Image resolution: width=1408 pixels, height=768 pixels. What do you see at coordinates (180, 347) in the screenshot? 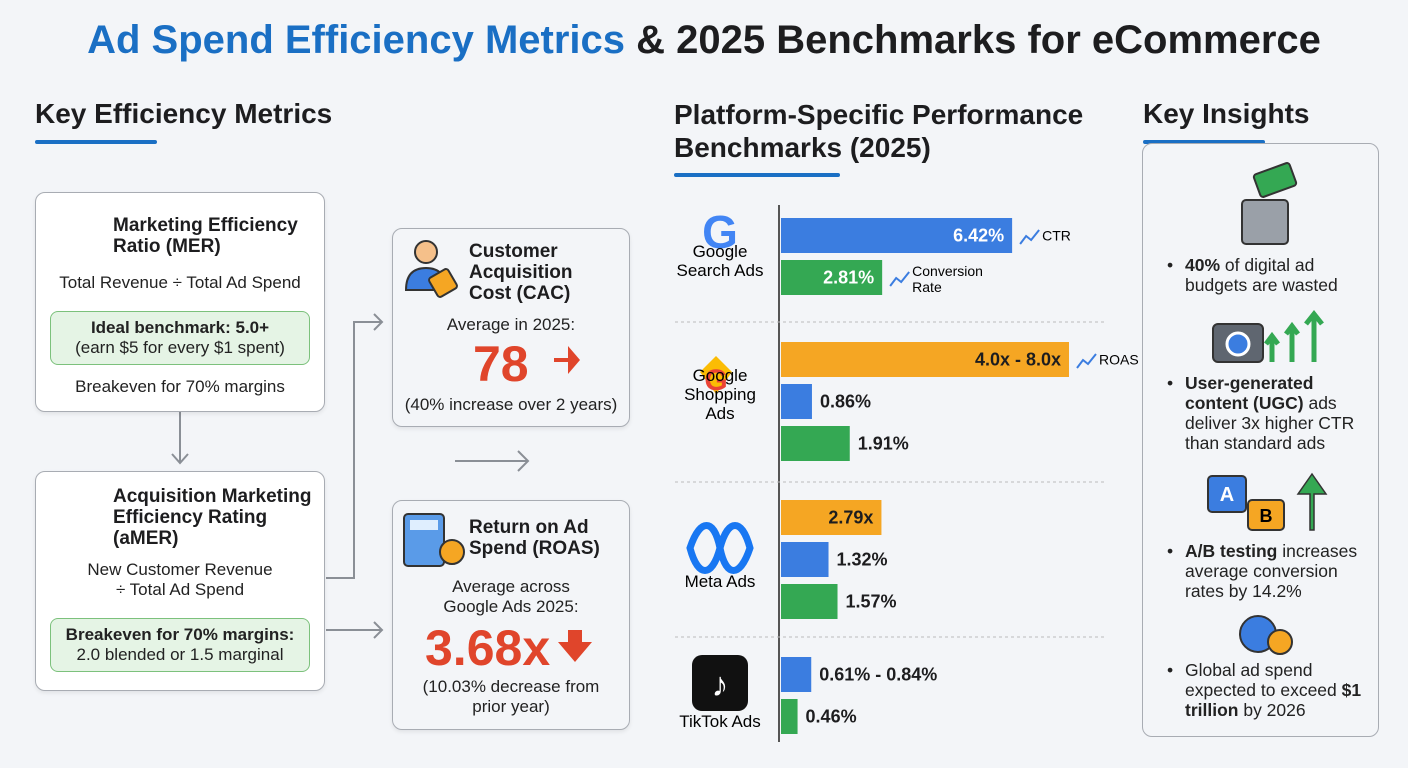
I see `line: (earn $5 for every $1 spent)` at bounding box center [180, 347].